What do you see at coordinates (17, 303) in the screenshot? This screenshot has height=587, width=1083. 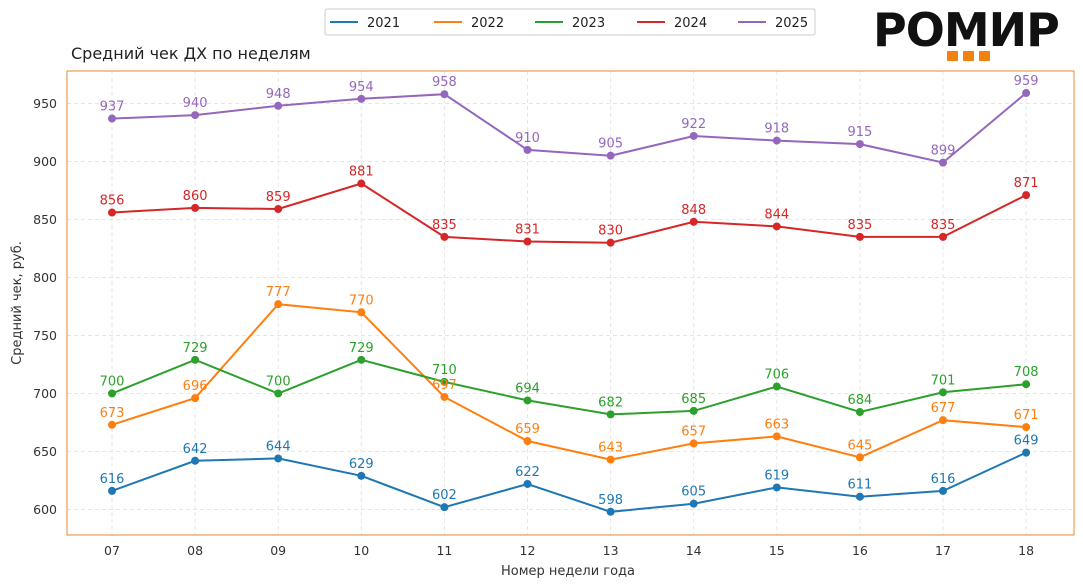 I see `y-axis-label: Средний чек, руб.` at bounding box center [17, 303].